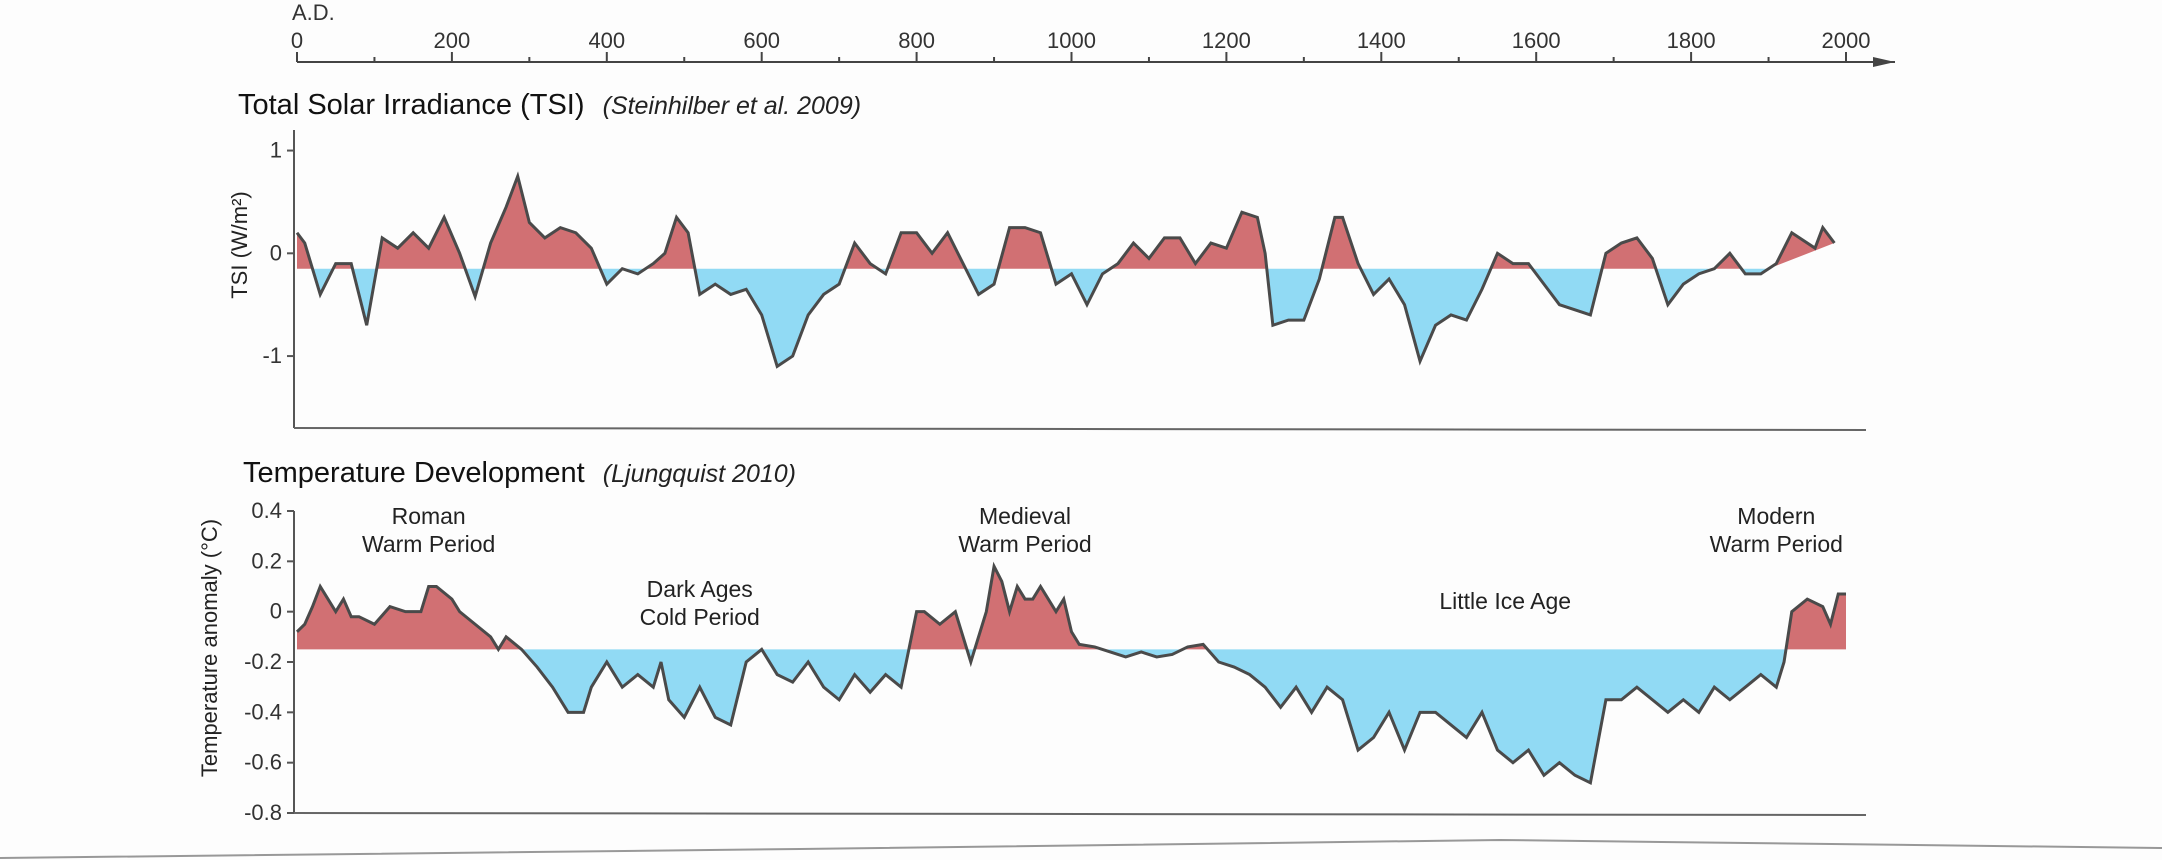 This screenshot has width=2162, height=860. What do you see at coordinates (276, 150) in the screenshot?
I see `y-axis-tick-label: 1` at bounding box center [276, 150].